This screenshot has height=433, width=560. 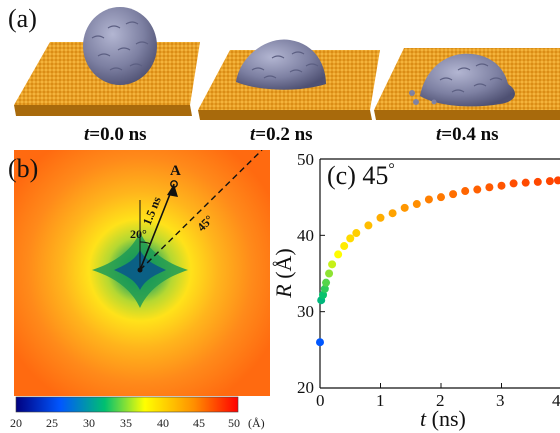 What do you see at coordinates (380, 400) in the screenshot?
I see `x-tick-label: 1` at bounding box center [380, 400].